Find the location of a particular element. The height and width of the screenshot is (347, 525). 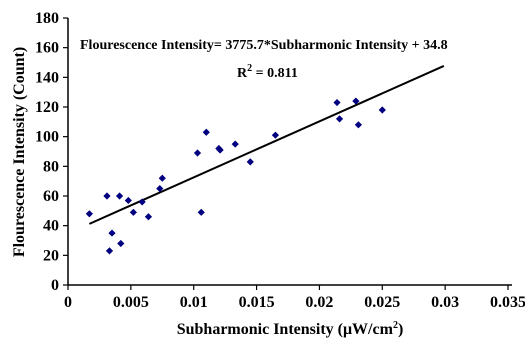

x-ticks: 0 0.005 0.01 0.015 0.02 0.025 0.03 0.035 is located at coordinates (294, 298).